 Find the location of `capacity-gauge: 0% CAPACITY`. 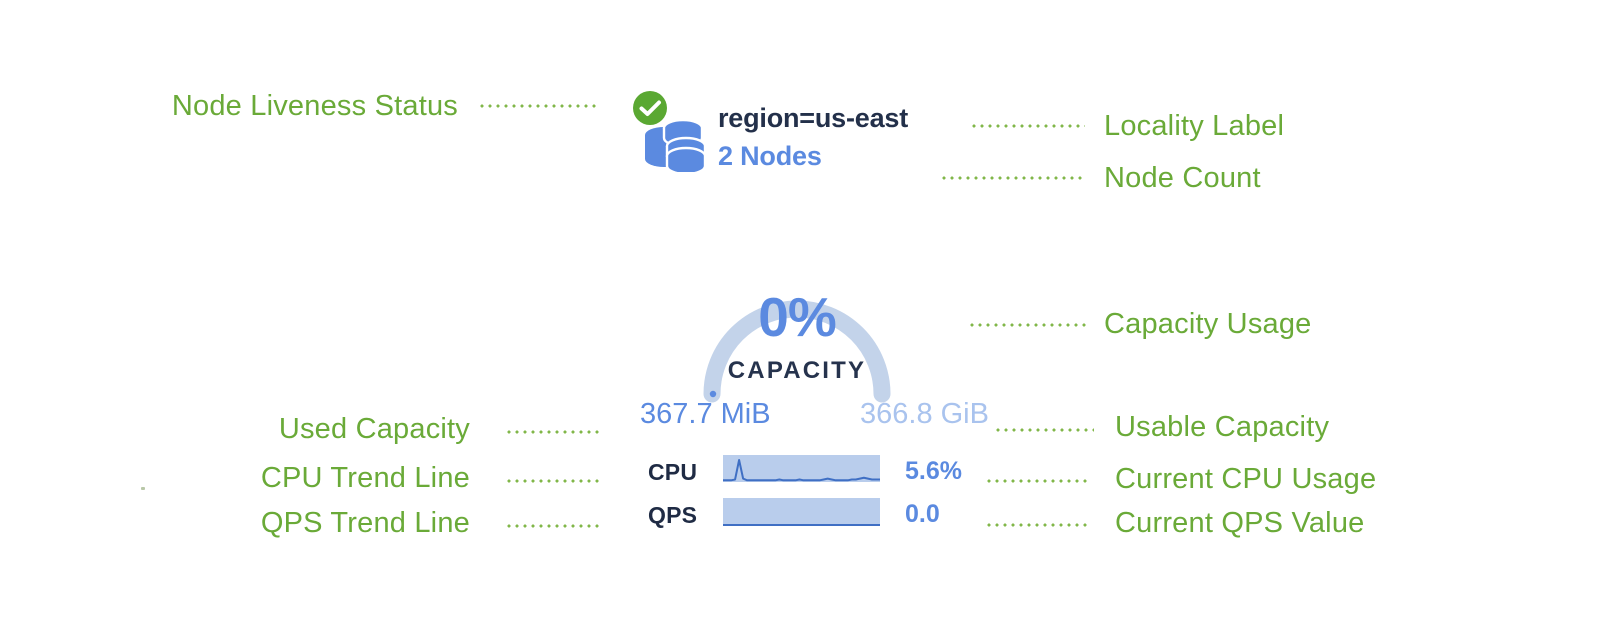

capacity-gauge: 0% CAPACITY is located at coordinates (797, 303).